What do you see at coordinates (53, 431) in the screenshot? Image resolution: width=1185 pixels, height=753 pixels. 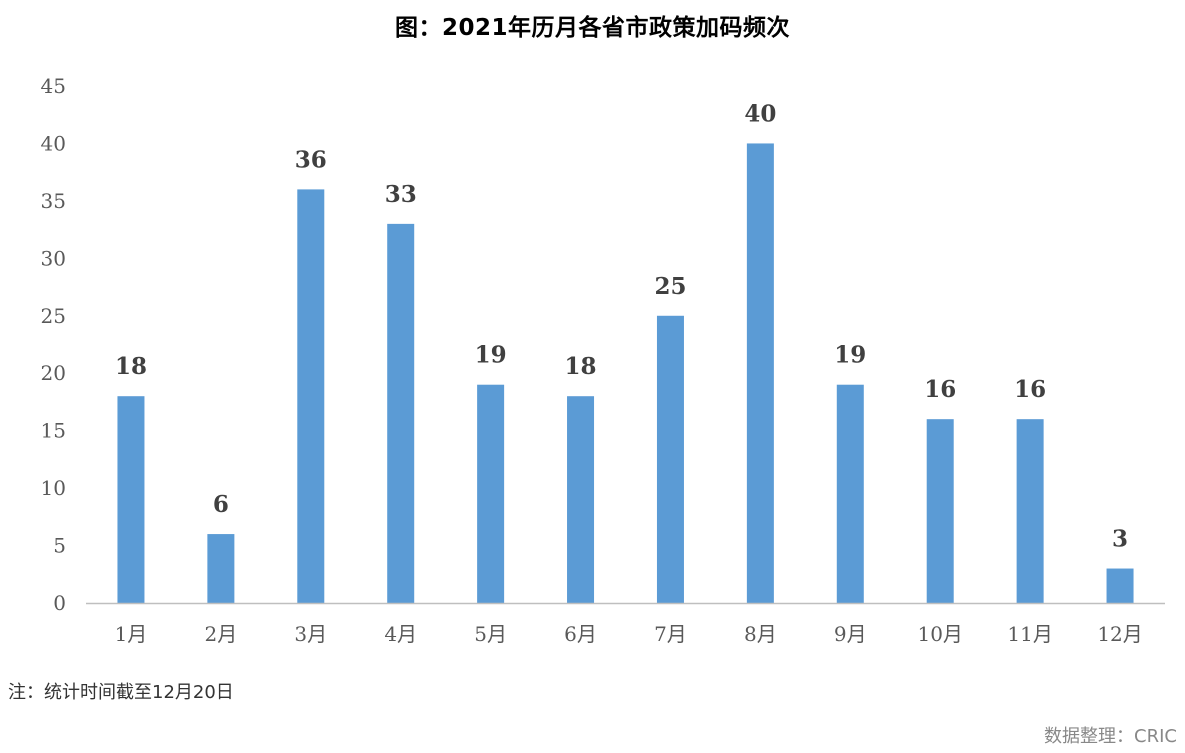 I see `y-tick-label: 15` at bounding box center [53, 431].